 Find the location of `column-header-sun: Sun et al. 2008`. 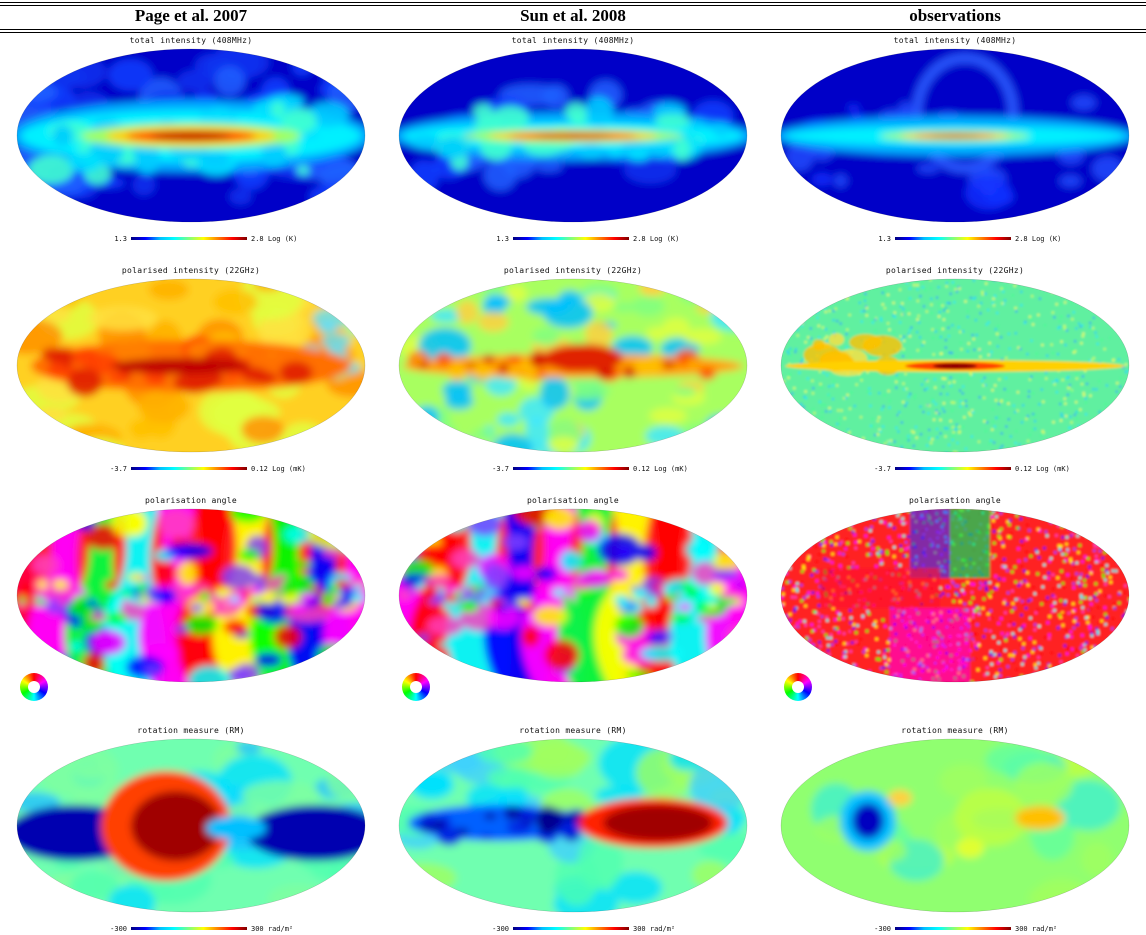

column-header-sun: Sun et al. 2008 is located at coordinates (573, 16).